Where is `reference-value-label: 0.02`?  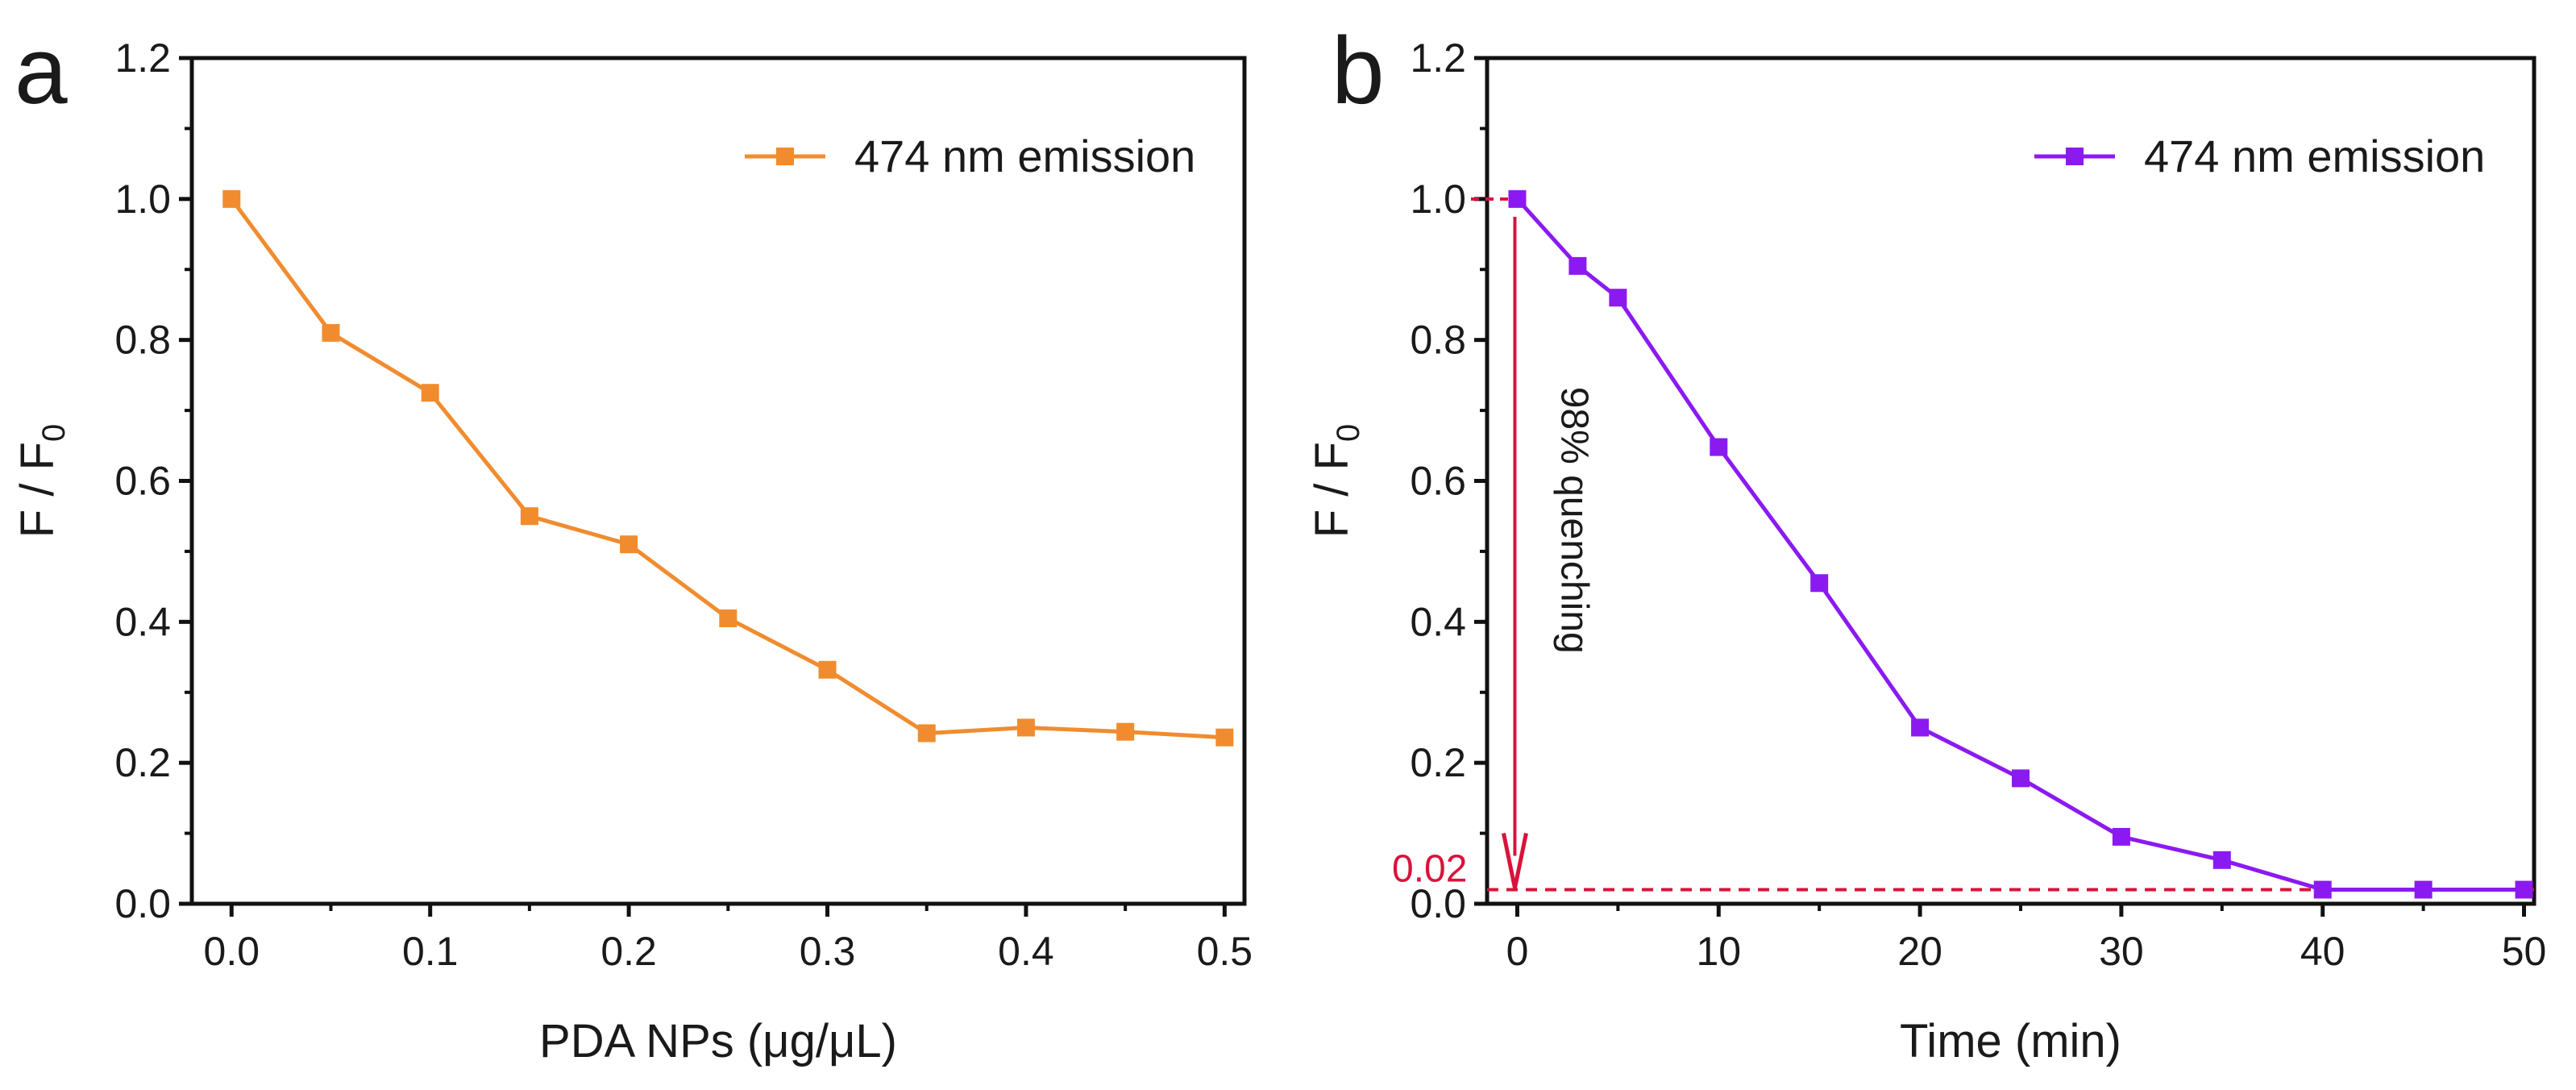 reference-value-label: 0.02 is located at coordinates (1429, 869).